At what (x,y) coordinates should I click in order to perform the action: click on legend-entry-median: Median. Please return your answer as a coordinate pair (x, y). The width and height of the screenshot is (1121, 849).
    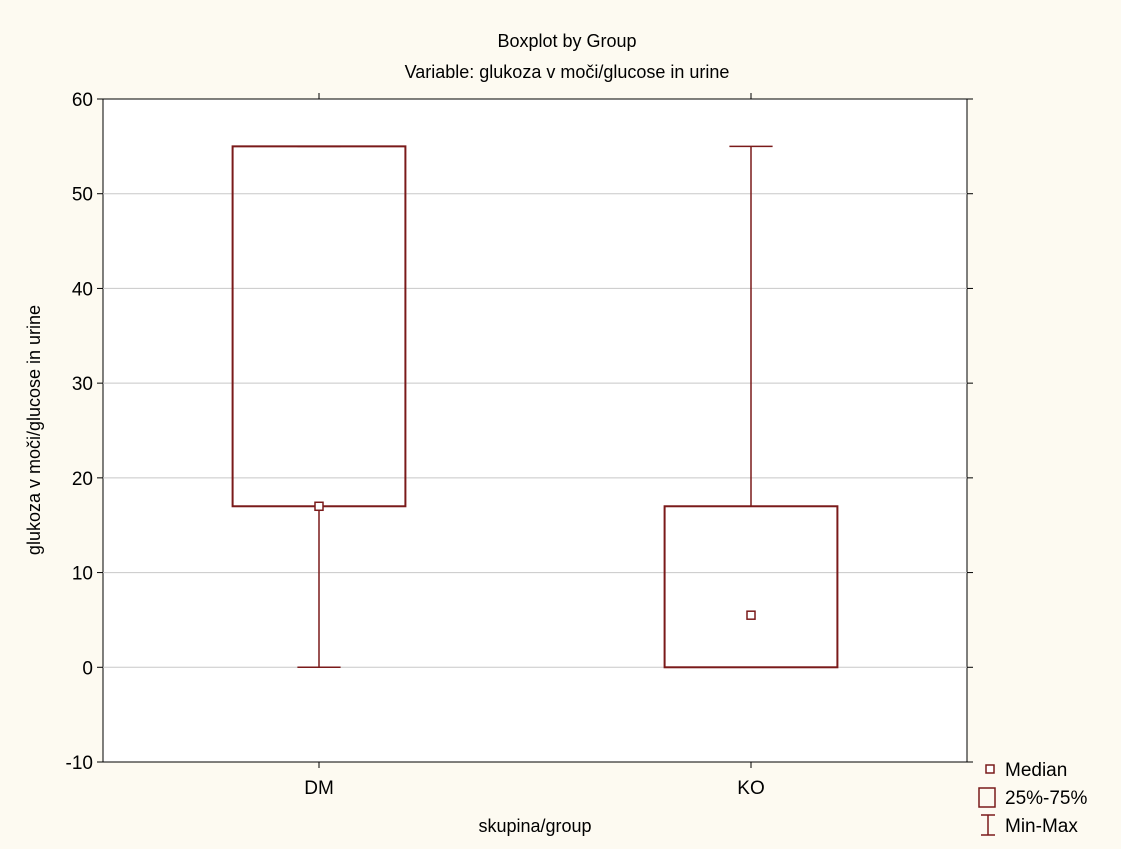
    Looking at the image, I should click on (1026, 770).